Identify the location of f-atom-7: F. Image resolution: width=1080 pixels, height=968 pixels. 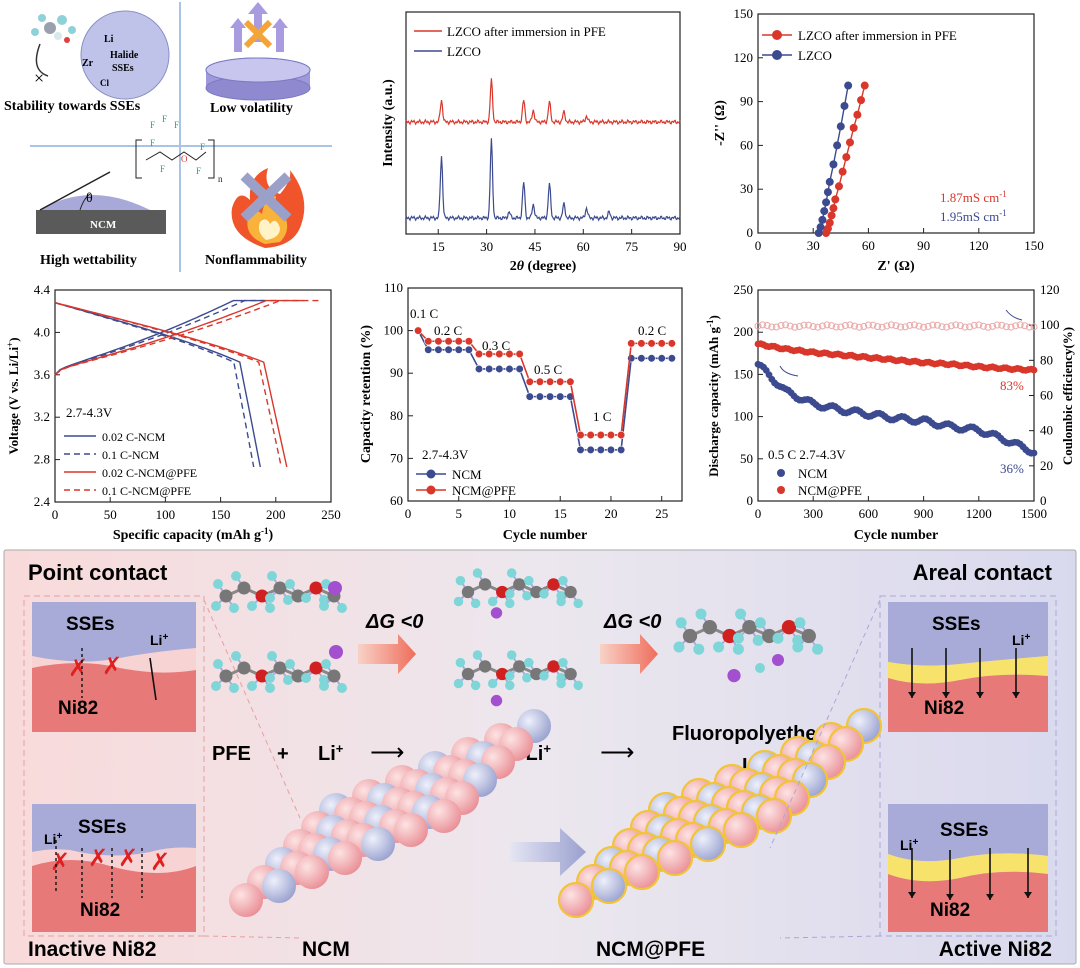
(198, 171).